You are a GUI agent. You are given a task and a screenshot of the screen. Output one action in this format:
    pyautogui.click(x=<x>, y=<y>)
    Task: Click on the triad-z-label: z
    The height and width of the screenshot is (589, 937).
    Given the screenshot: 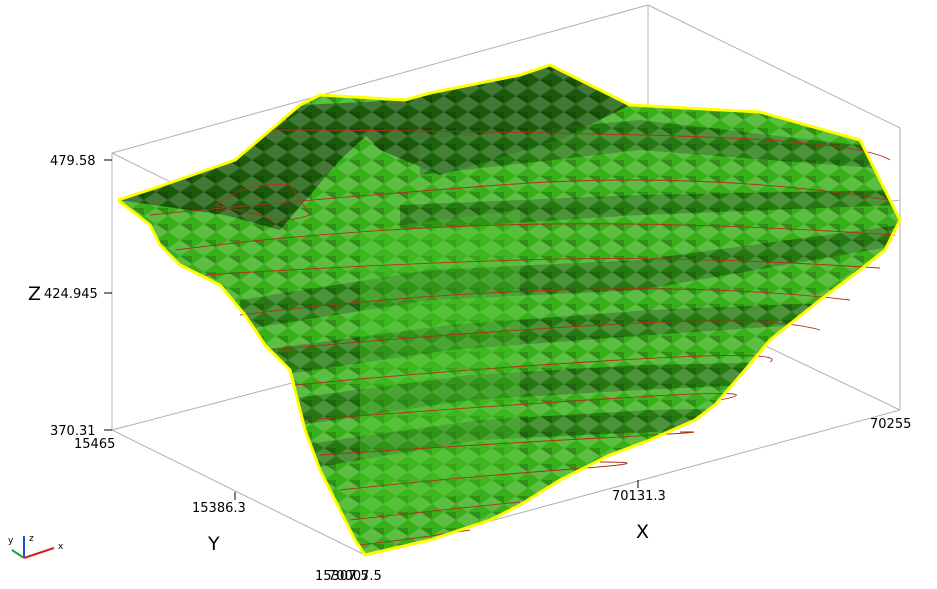 What is the action you would take?
    pyautogui.click(x=31, y=539)
    